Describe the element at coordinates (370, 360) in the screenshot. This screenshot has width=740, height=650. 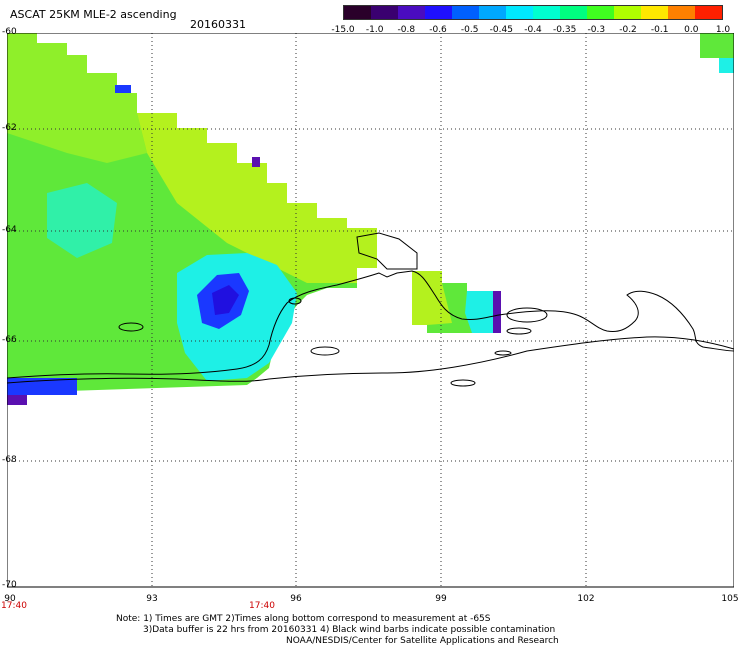
I see `coastline-shelf-edge` at that location.